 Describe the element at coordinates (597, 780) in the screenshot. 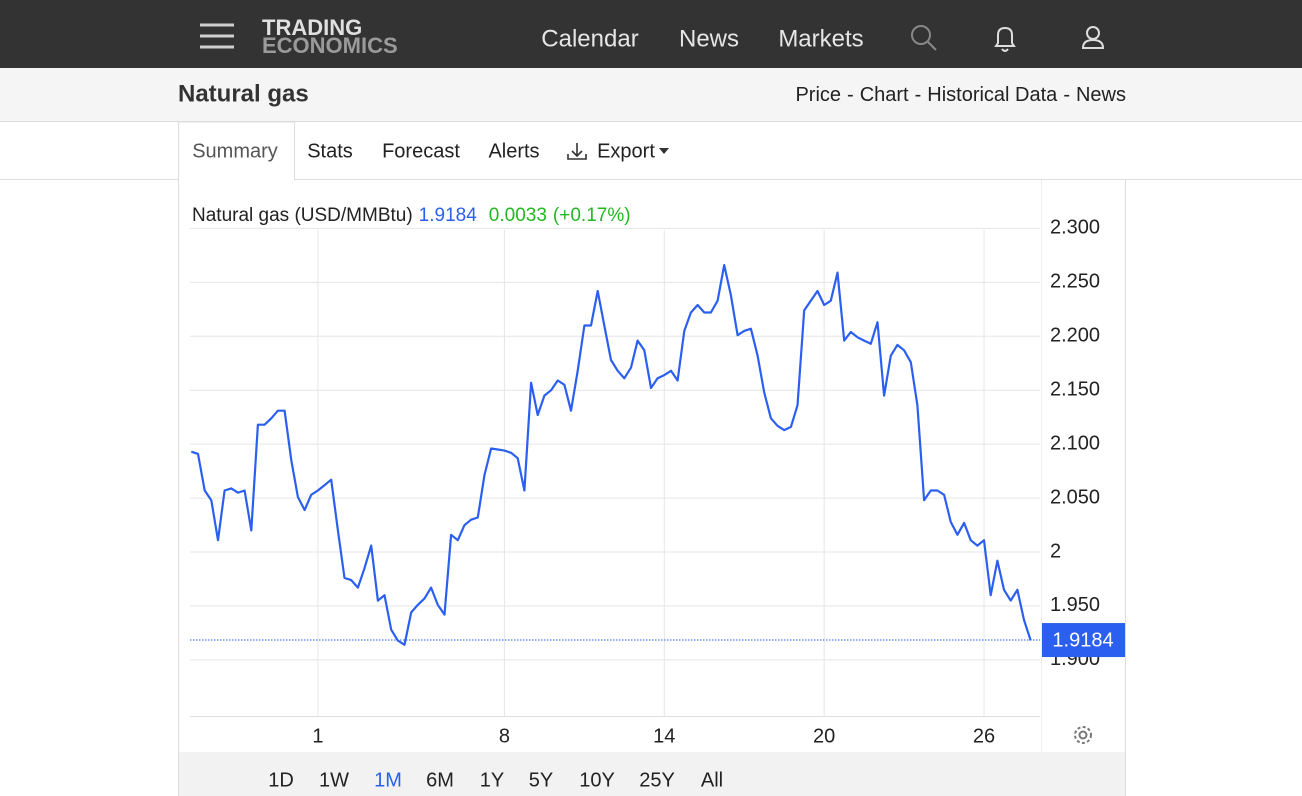

I see `range-button: 10Y` at that location.